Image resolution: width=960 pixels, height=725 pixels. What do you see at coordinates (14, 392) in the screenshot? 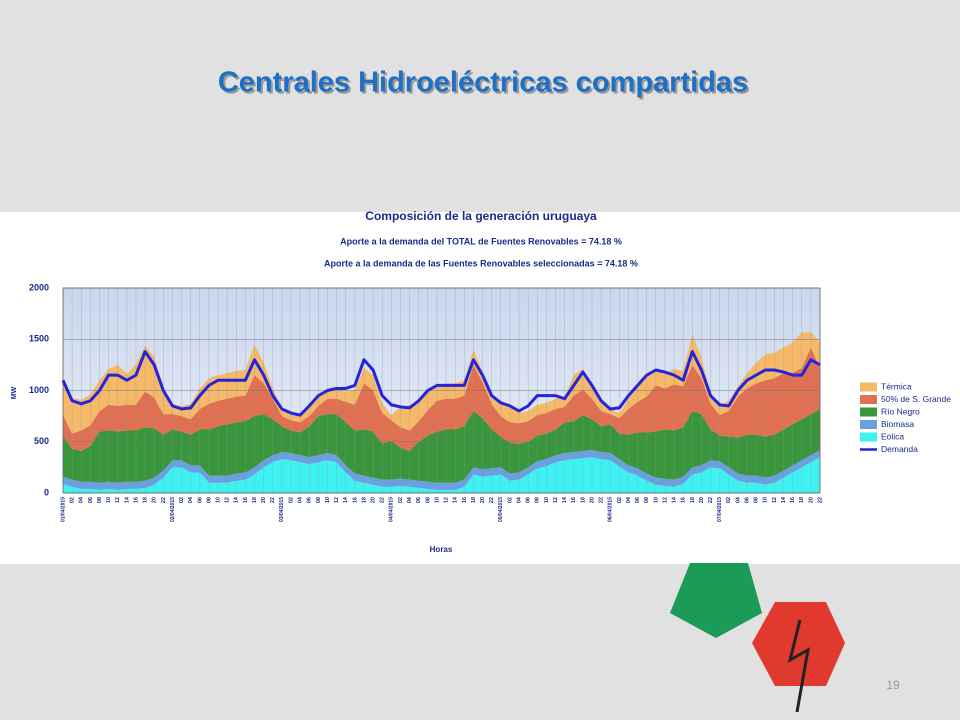
I see `y-axis-label: MW` at bounding box center [14, 392].